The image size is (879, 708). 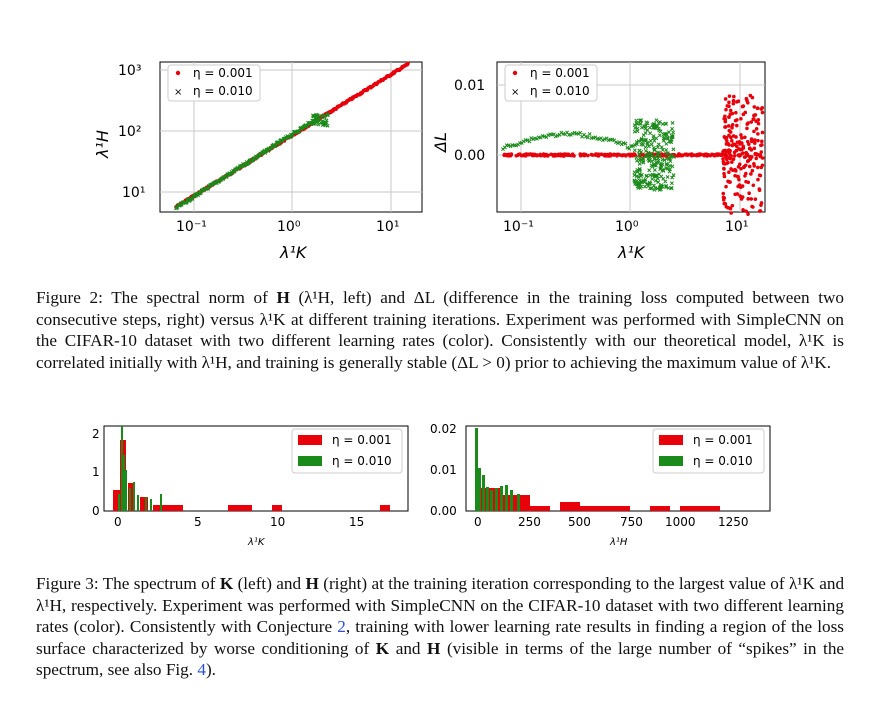 I want to click on fig3-left-xtick: 0, so click(x=118, y=522).